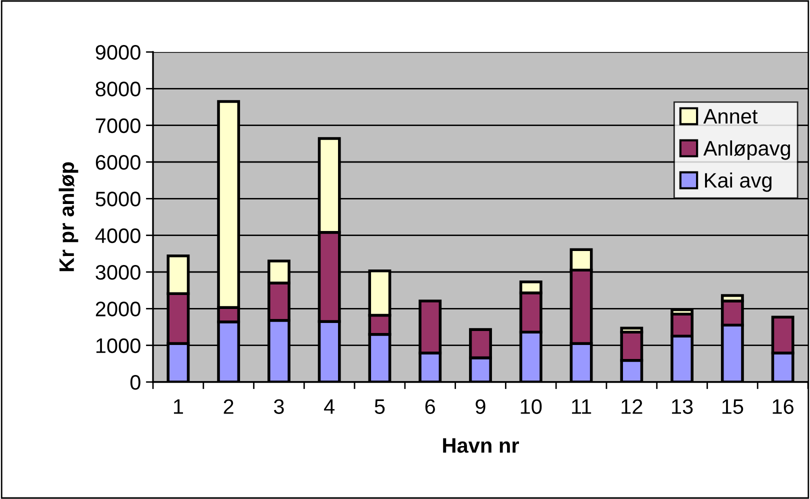 The height and width of the screenshot is (499, 810). What do you see at coordinates (430, 406) in the screenshot?
I see `x-tick-label: 6` at bounding box center [430, 406].